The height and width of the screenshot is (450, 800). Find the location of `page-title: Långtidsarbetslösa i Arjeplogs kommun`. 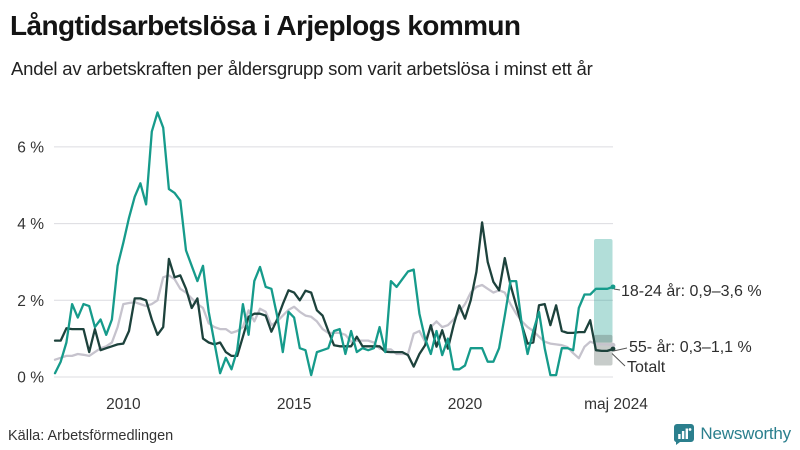

page-title: Långtidsarbetslösa i Arjeplogs kommun is located at coordinates (265, 25).